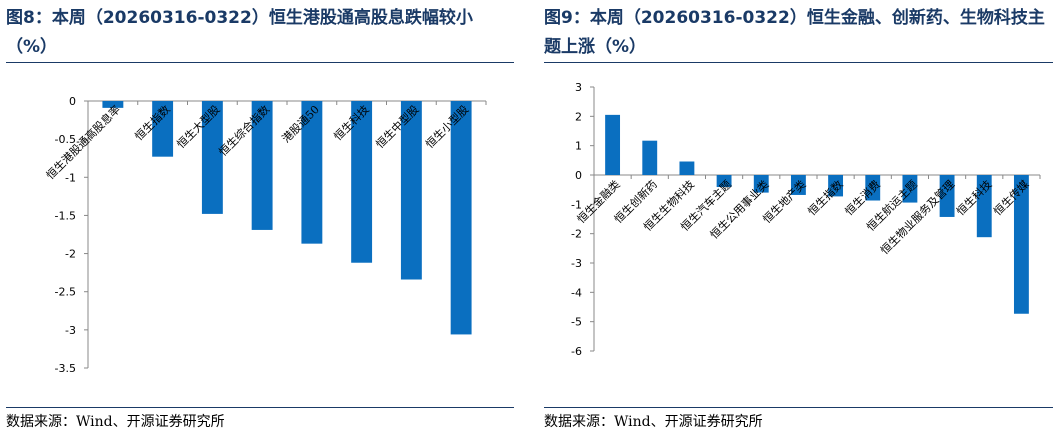 The image size is (1057, 437). I want to click on y-tick-label: 3, so click(578, 87).